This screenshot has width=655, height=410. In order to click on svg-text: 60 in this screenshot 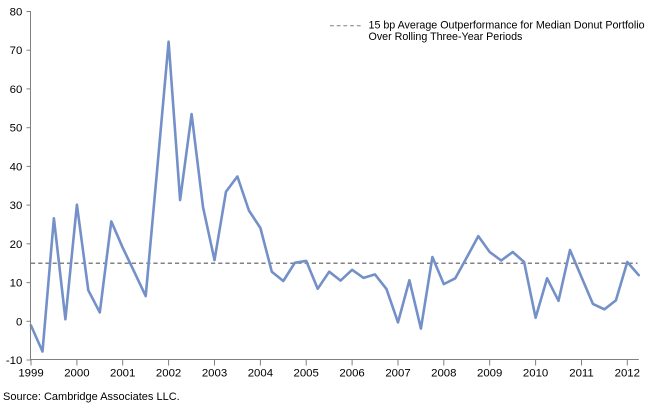, I will do `click(16, 90)`.